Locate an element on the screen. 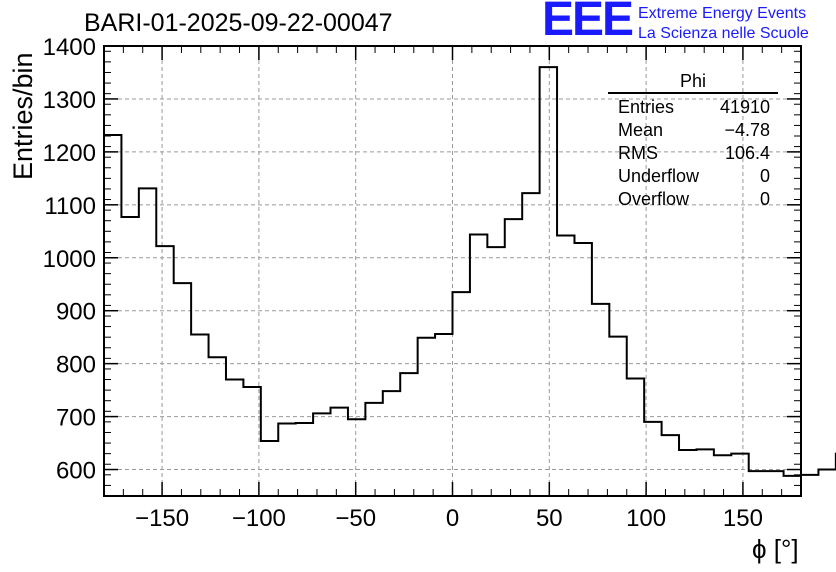 Image resolution: width=836 pixels, height=572 pixels. stats-row-overflow: Overflow 0 is located at coordinates (693, 199).